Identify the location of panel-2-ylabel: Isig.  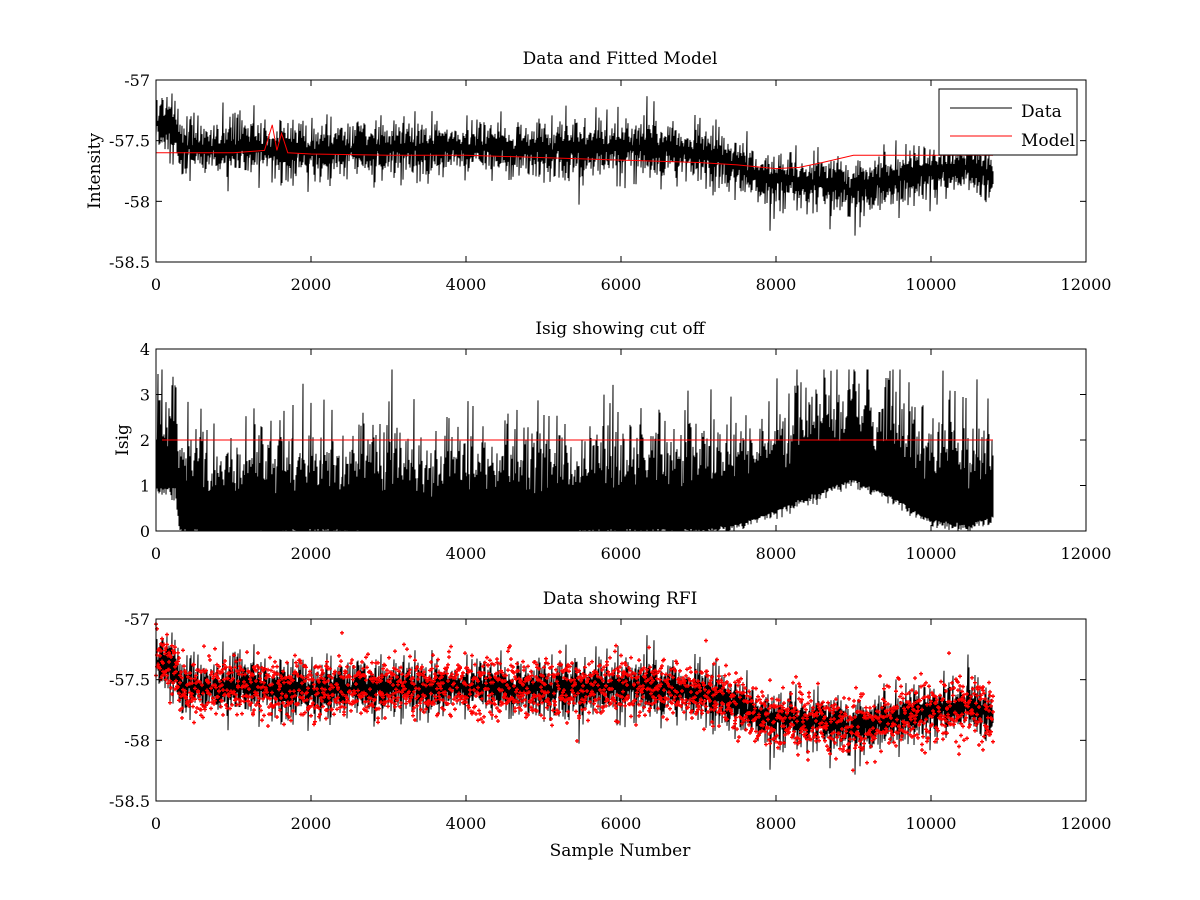
(123, 440).